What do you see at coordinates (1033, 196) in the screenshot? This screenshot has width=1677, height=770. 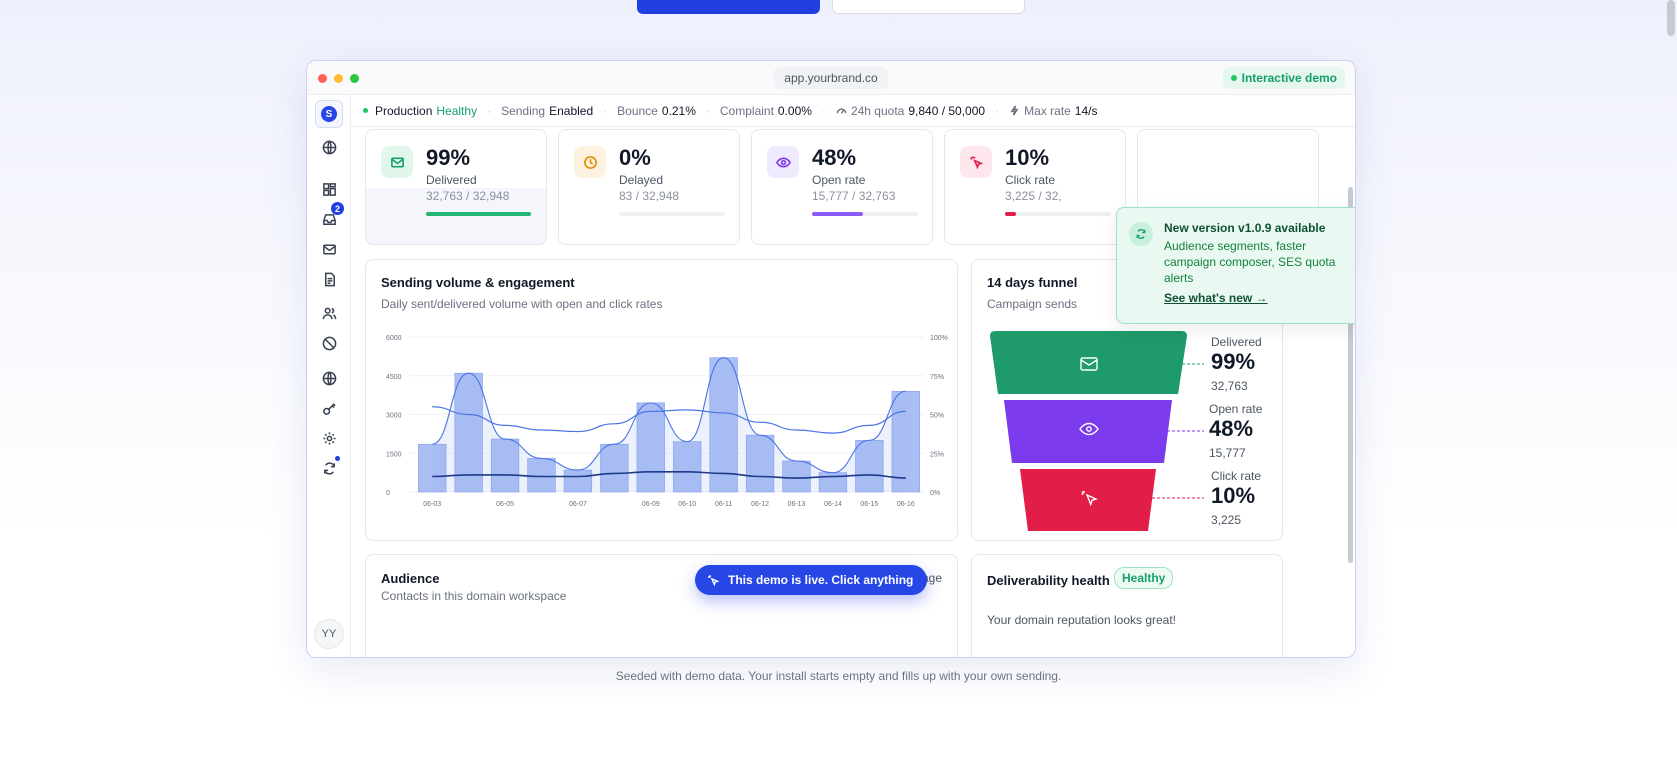 I see `kpi-subvalue: 3,225 / 32,` at bounding box center [1033, 196].